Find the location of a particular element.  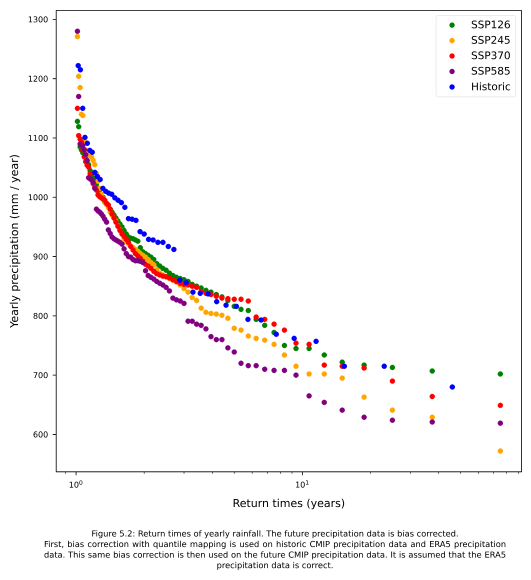

legend-label: SSP245 is located at coordinates (491, 40).